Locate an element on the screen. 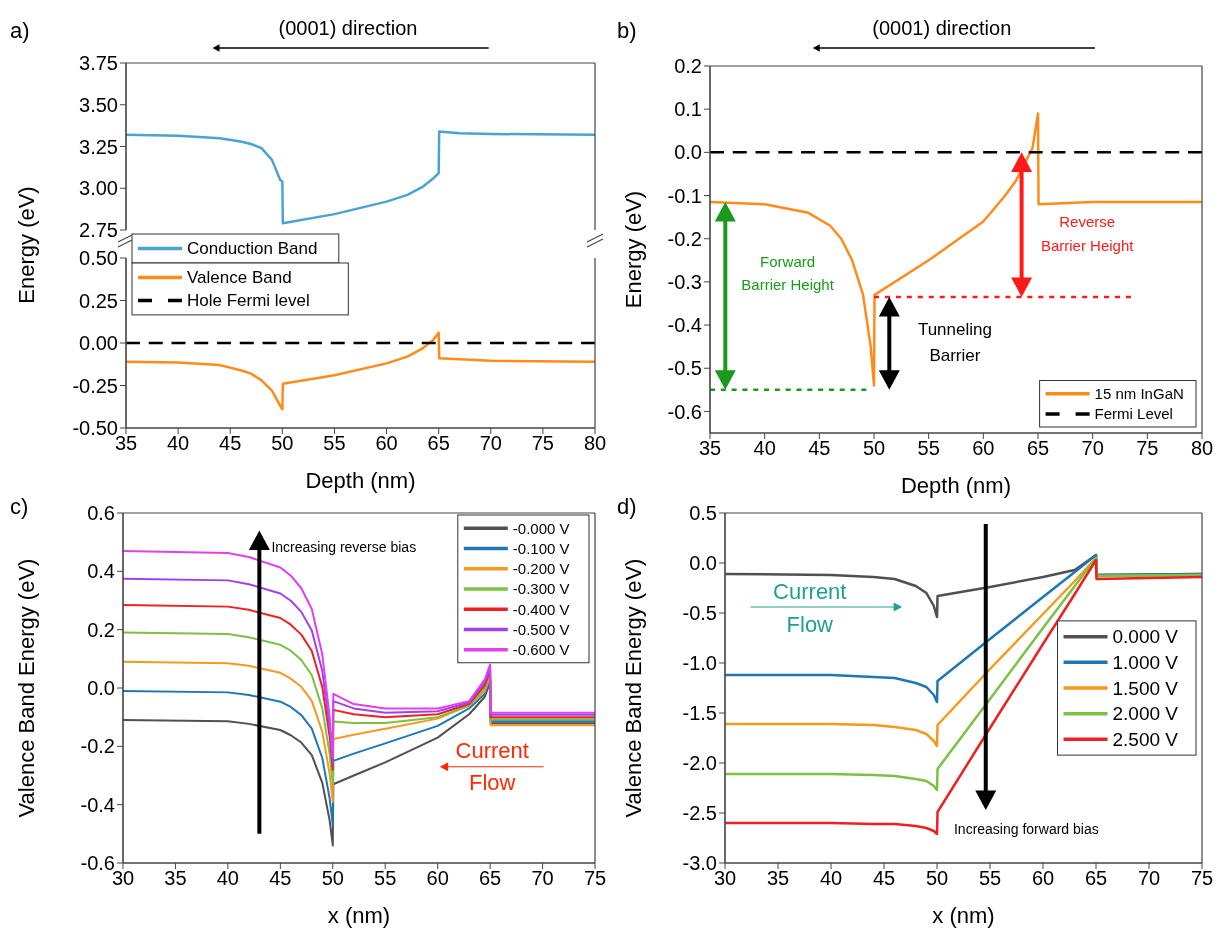  legend-label: -0.600 V is located at coordinates (541, 650).